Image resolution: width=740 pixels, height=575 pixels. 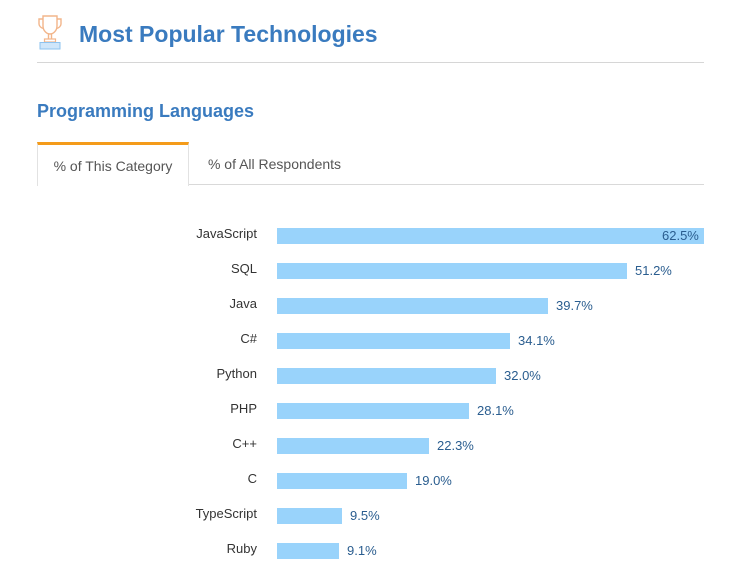 I want to click on chart-row: Java 39.7%, so click(x=370, y=305).